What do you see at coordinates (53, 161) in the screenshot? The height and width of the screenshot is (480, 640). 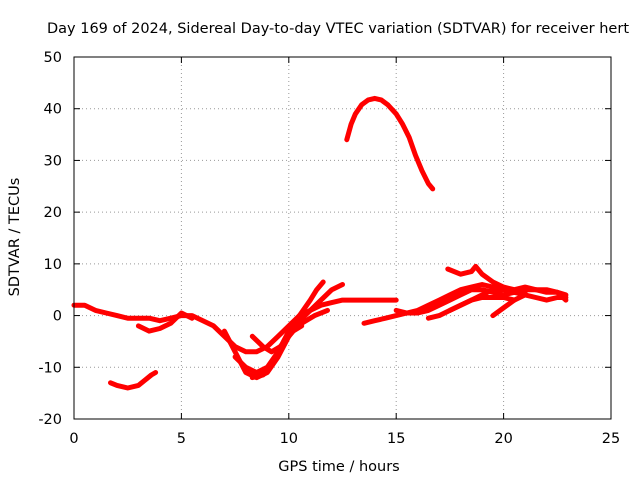 I see `y-tick-label: 30` at bounding box center [53, 161].